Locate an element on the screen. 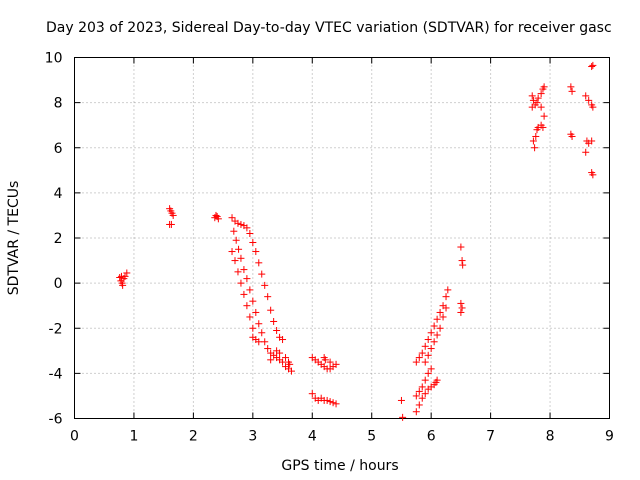 Image resolution: width=640 pixels, height=480 pixels. y-axis-label: SDTVAR / TECUs is located at coordinates (14, 238).